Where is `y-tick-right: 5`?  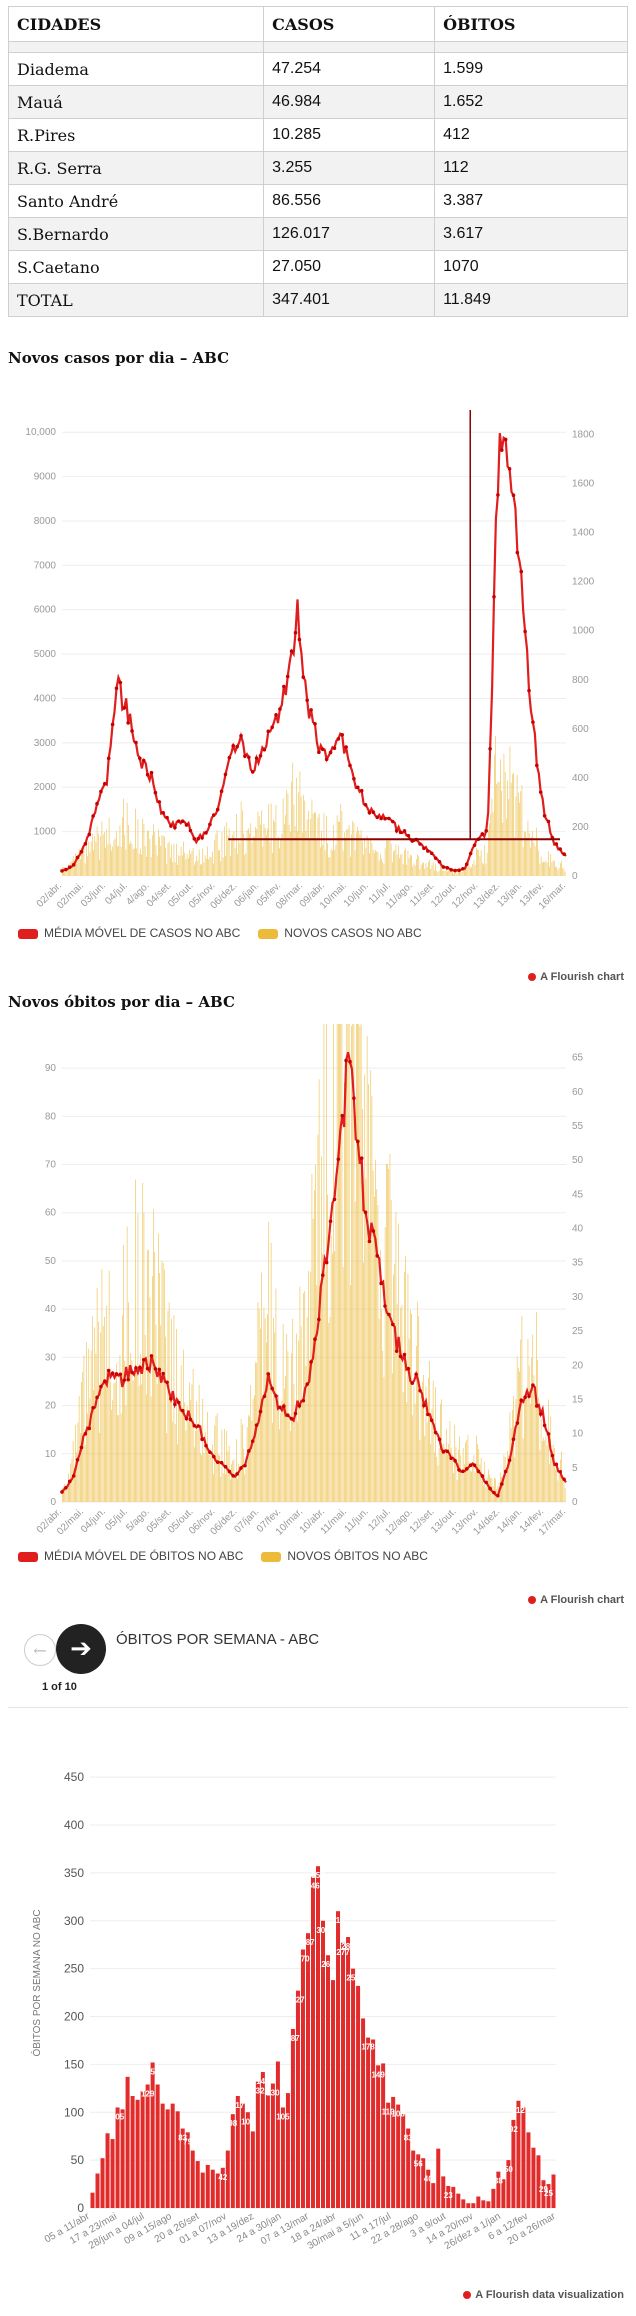 y-tick-right: 5 is located at coordinates (575, 1468).